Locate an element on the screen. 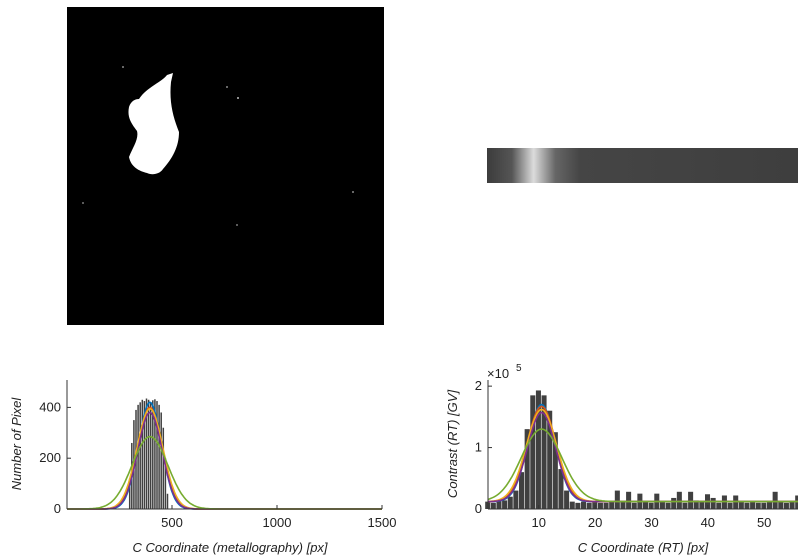 Image resolution: width=798 pixels, height=557 pixels. rt-strip-image is located at coordinates (642, 165).